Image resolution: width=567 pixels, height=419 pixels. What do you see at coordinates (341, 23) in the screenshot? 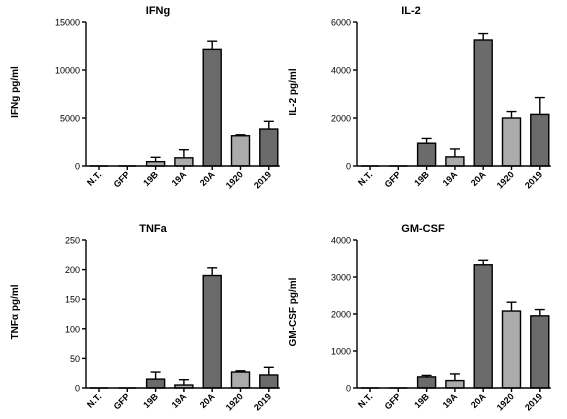
I see `y-tick-label: 6000` at bounding box center [341, 23].